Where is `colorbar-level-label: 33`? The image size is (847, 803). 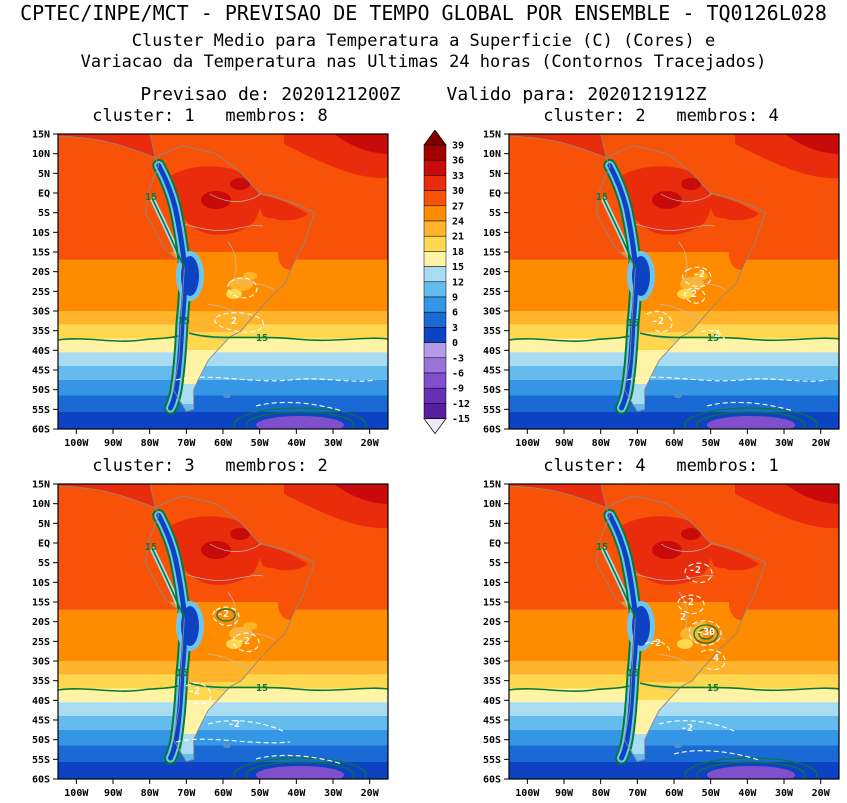 colorbar-level-label: 33 is located at coordinates (458, 176).